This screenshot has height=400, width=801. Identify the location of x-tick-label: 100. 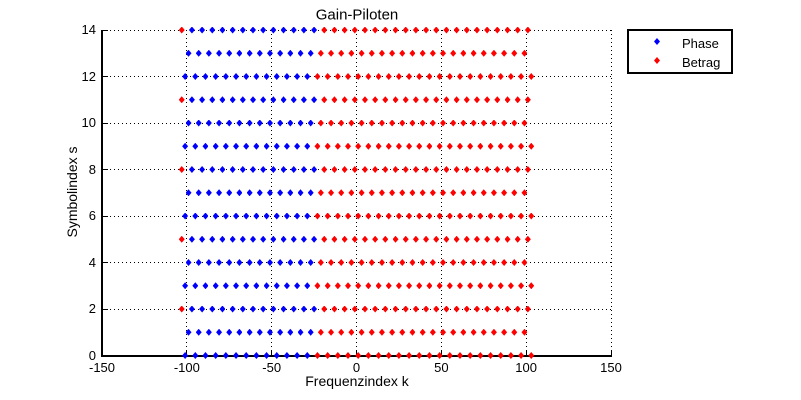
(526, 367).